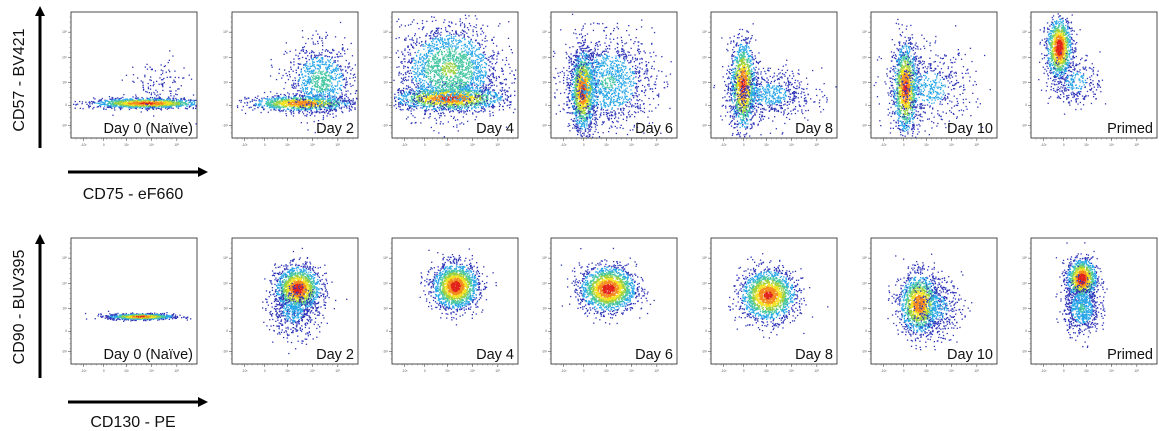 The height and width of the screenshot is (431, 1159). I want to click on x-tick-label: 10⁵, so click(338, 145).